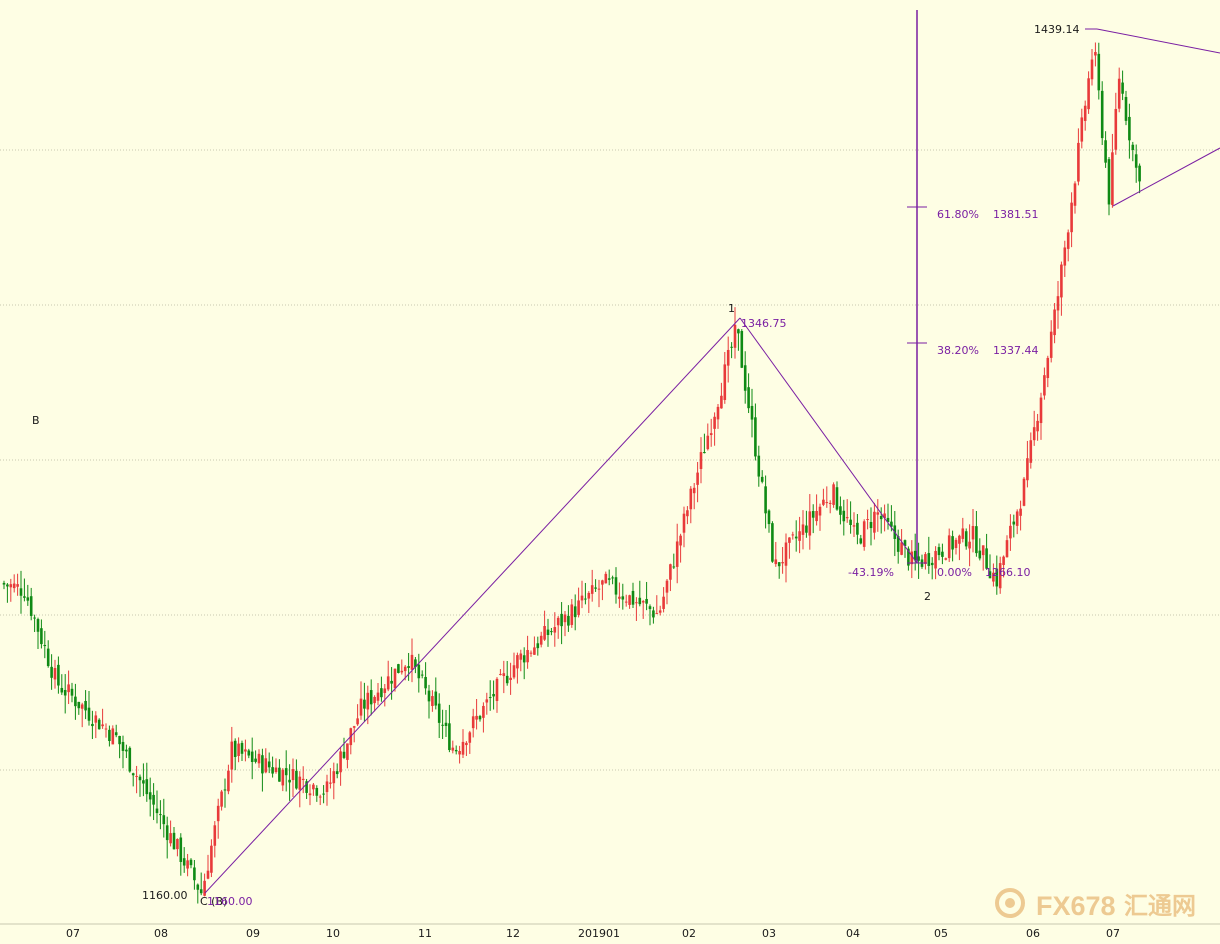  What do you see at coordinates (213, 901) in the screenshot?
I see `wave-label-c-b: C (B)` at bounding box center [213, 901].